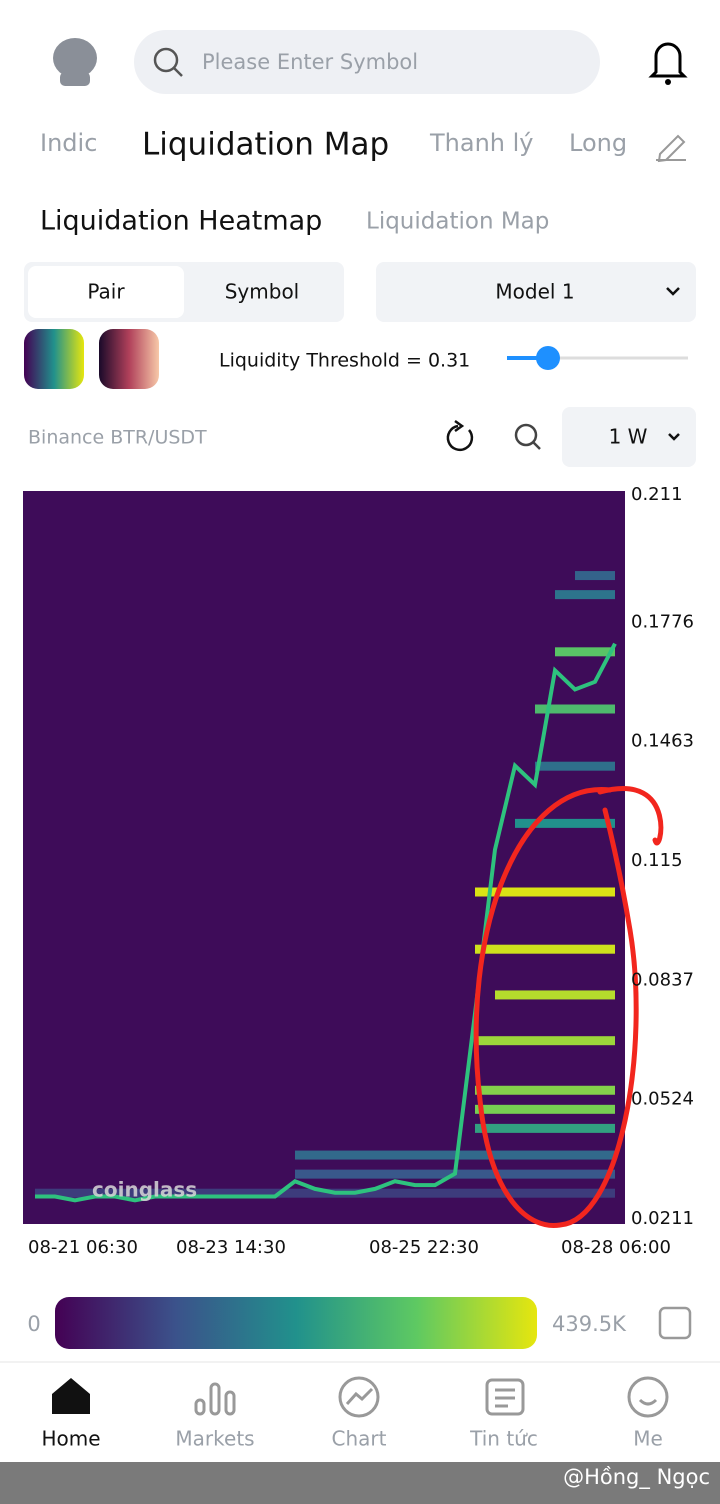 The width and height of the screenshot is (720, 1504). Describe the element at coordinates (636, 1477) in the screenshot. I see `credit: @Hồng_ Ngọc` at that location.